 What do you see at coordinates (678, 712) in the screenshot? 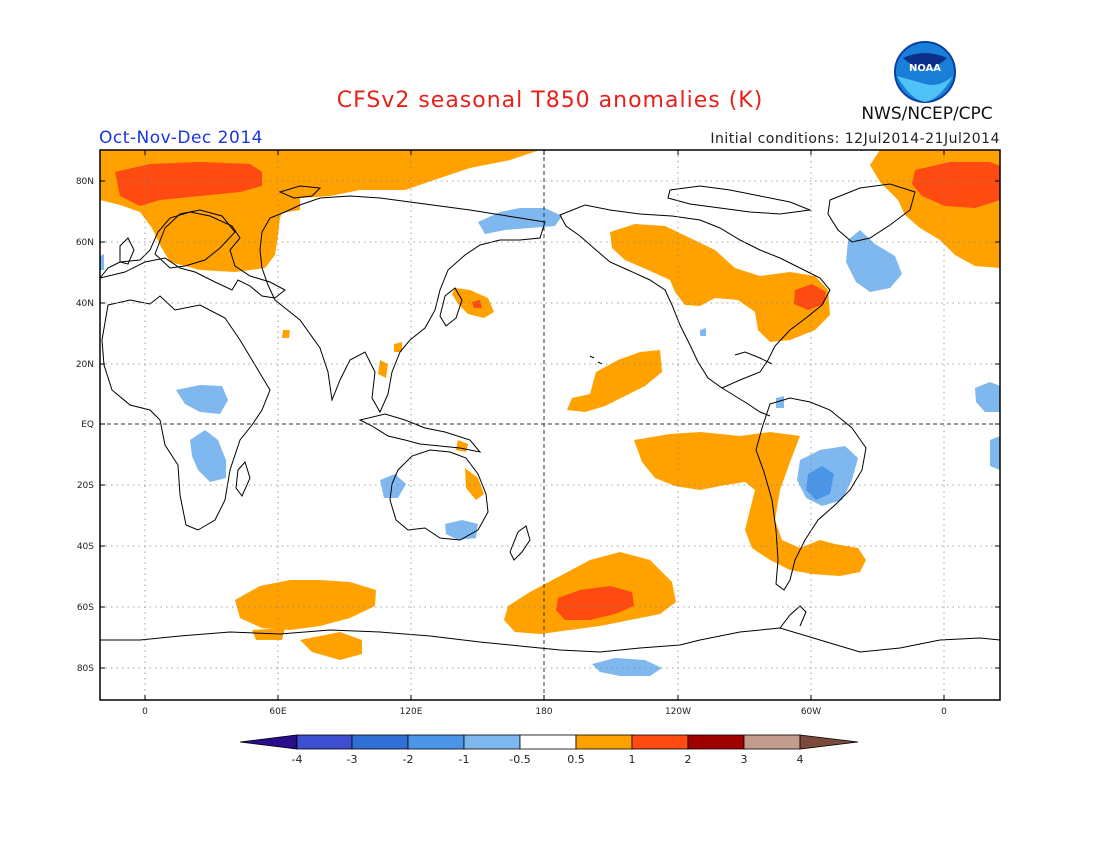
I see `lon-label: 120W` at bounding box center [678, 712].